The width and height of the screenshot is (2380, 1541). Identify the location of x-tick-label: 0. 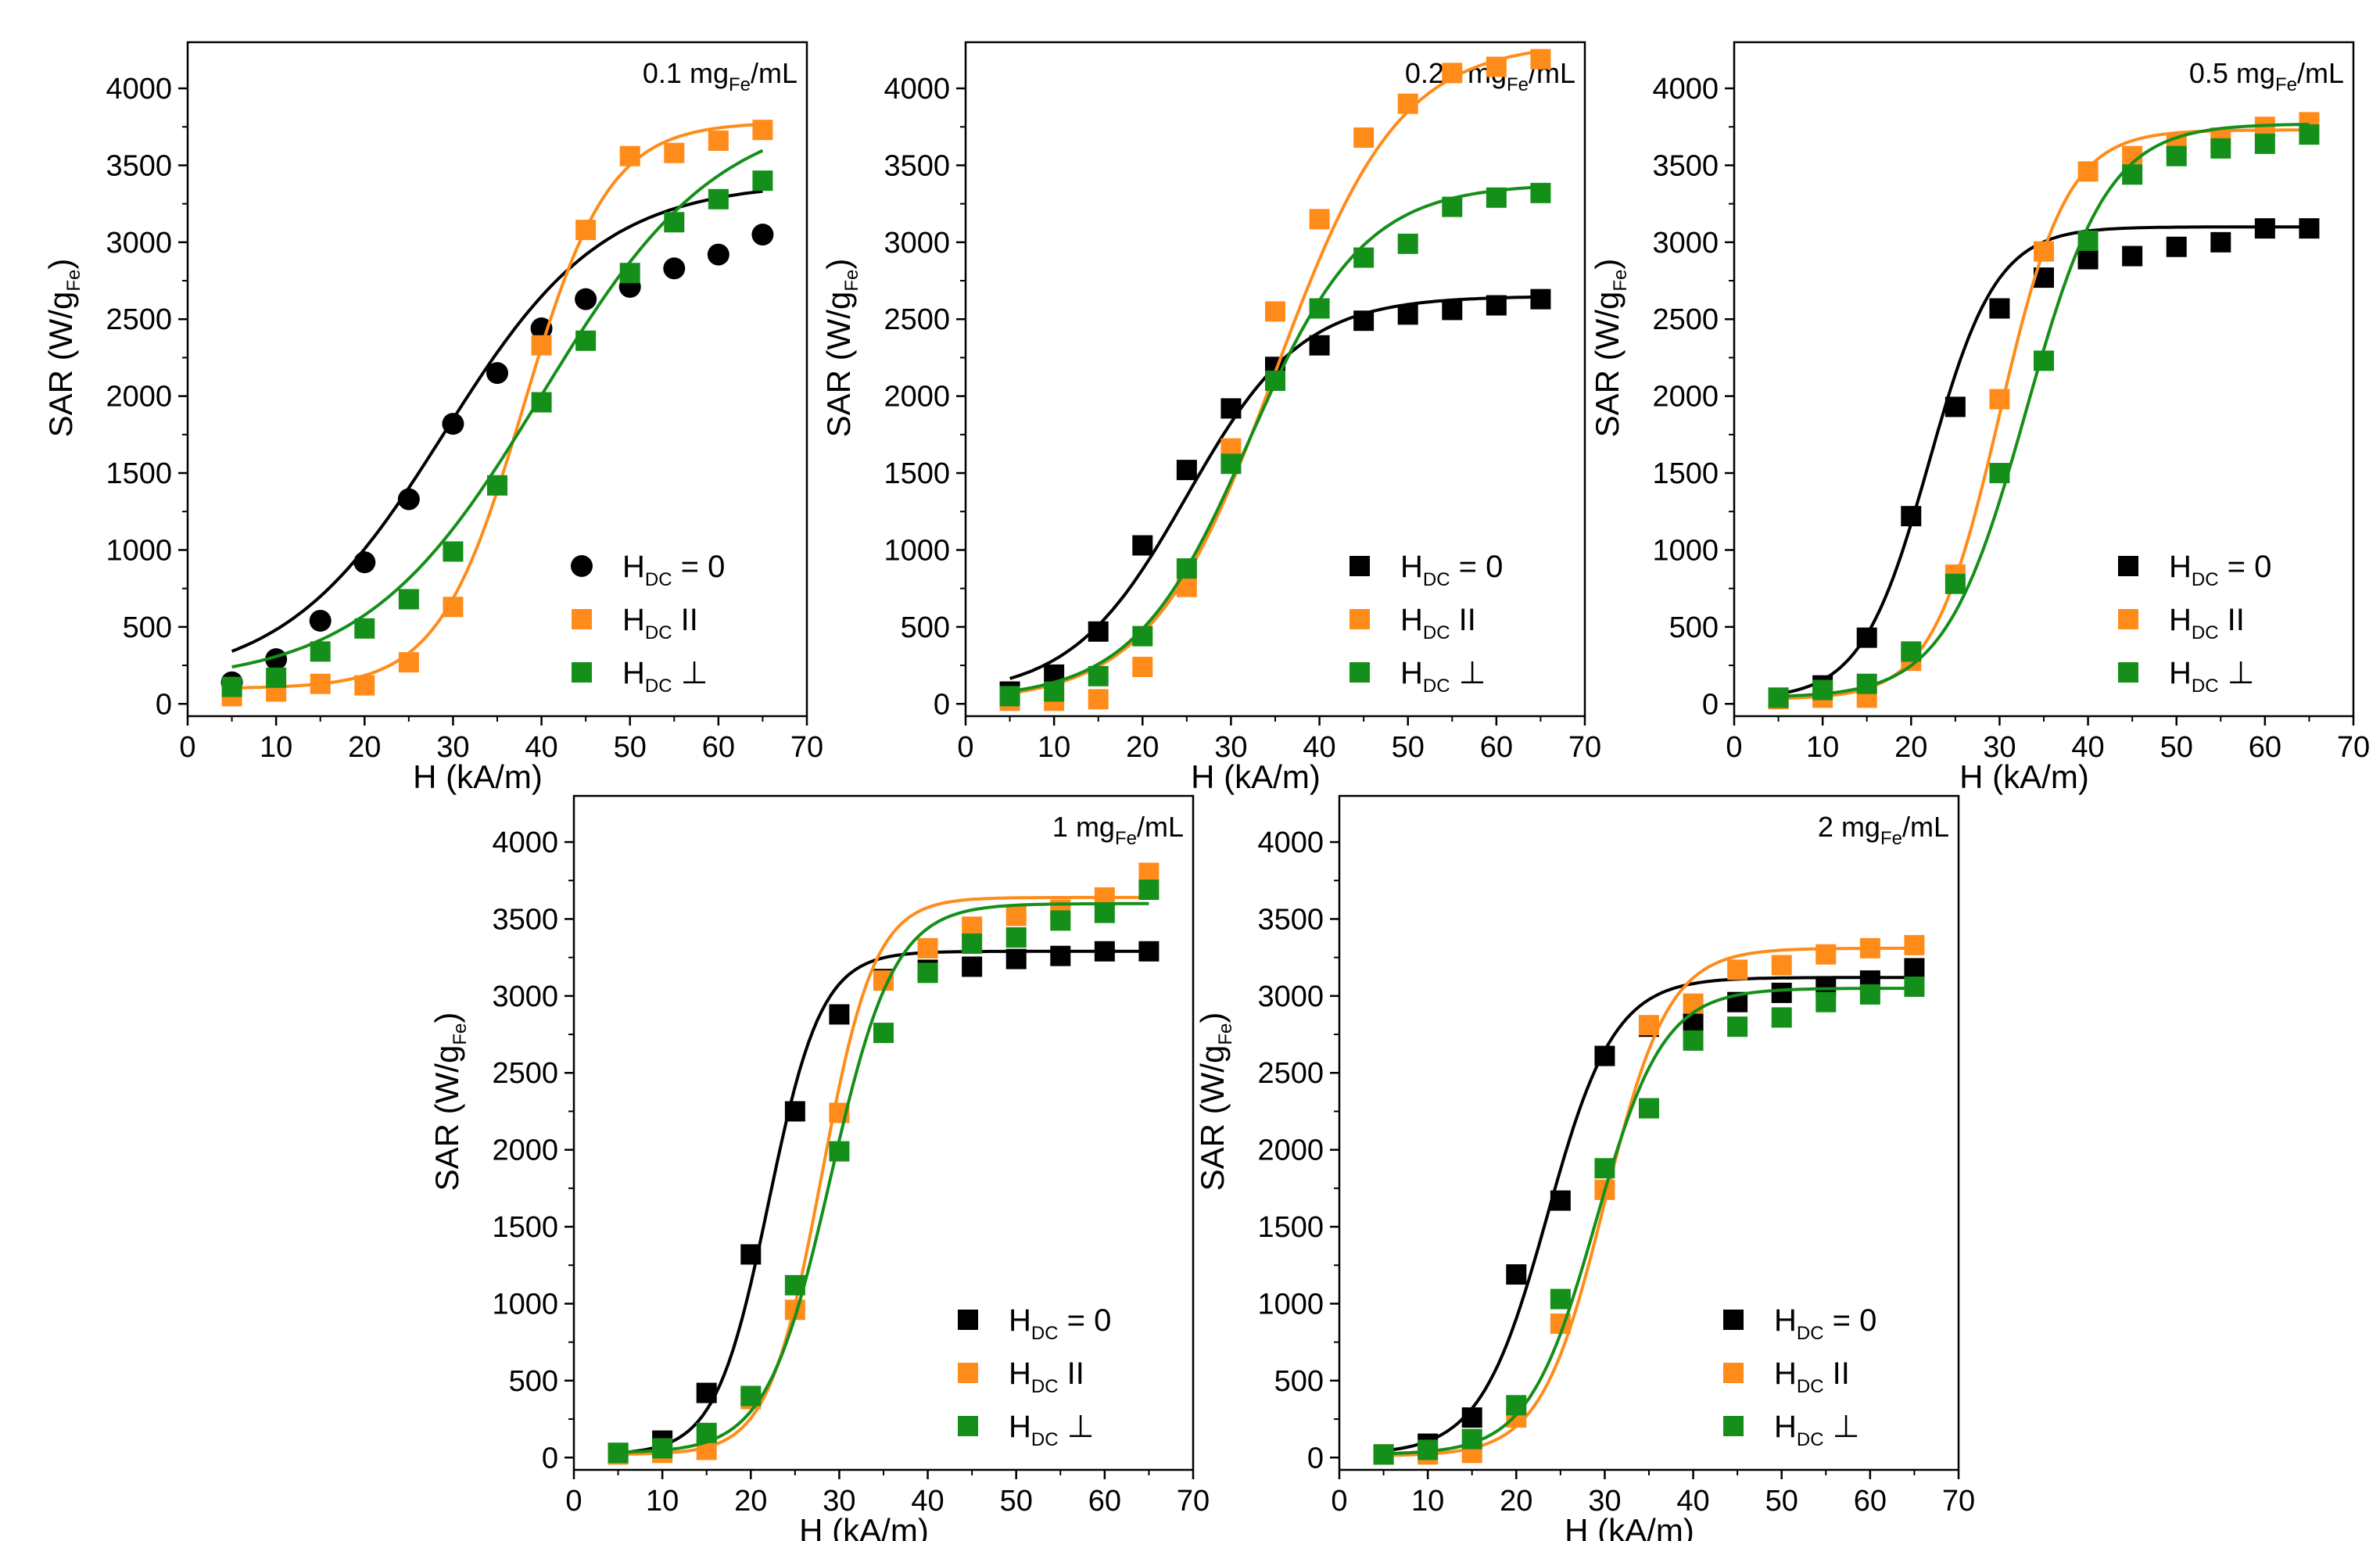
(187, 747).